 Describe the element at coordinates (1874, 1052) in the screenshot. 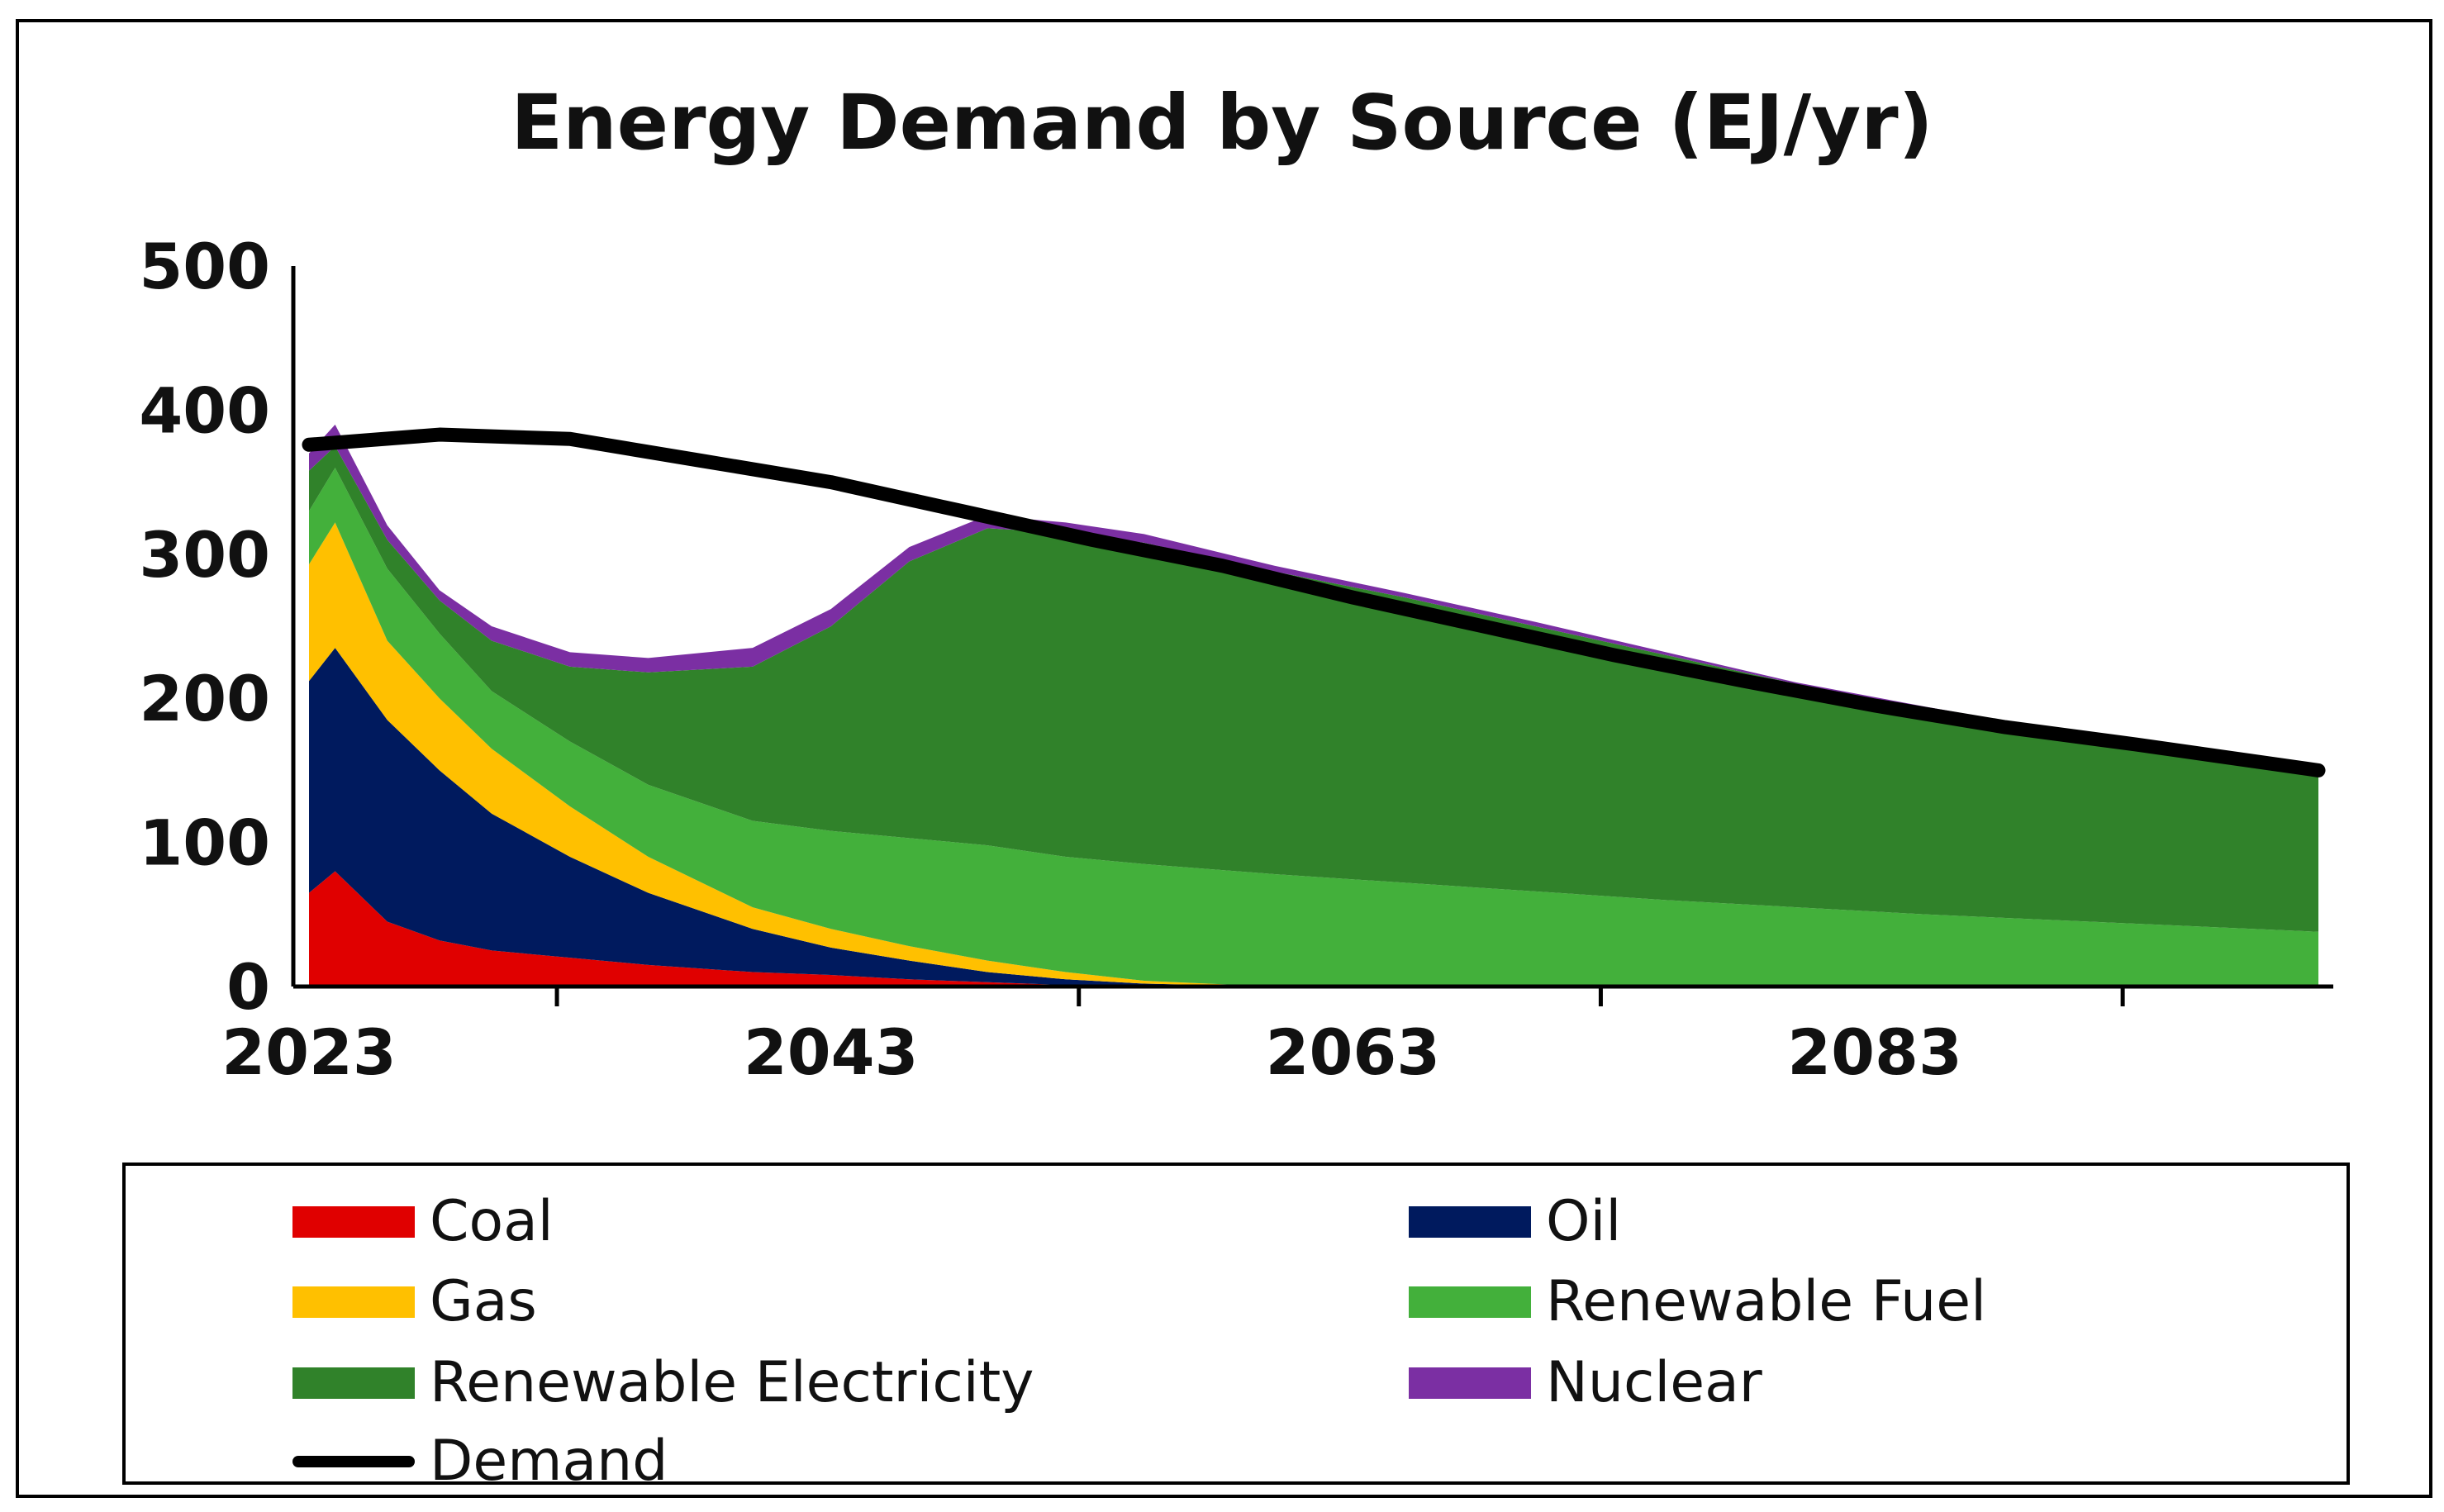

I see `x-tick-label: 2083` at that location.